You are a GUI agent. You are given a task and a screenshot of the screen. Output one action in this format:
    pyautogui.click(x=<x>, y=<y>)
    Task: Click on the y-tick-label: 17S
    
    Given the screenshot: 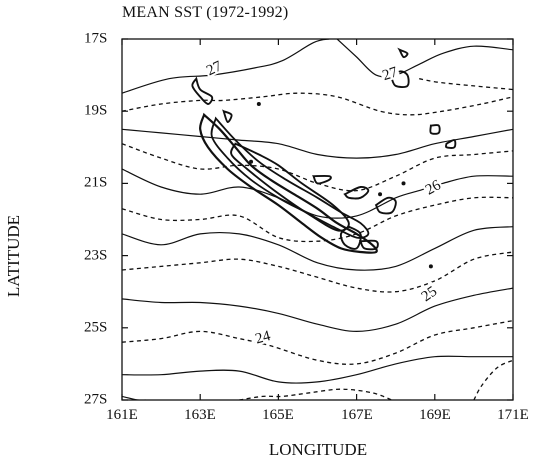 What is the action you would take?
    pyautogui.click(x=96, y=38)
    